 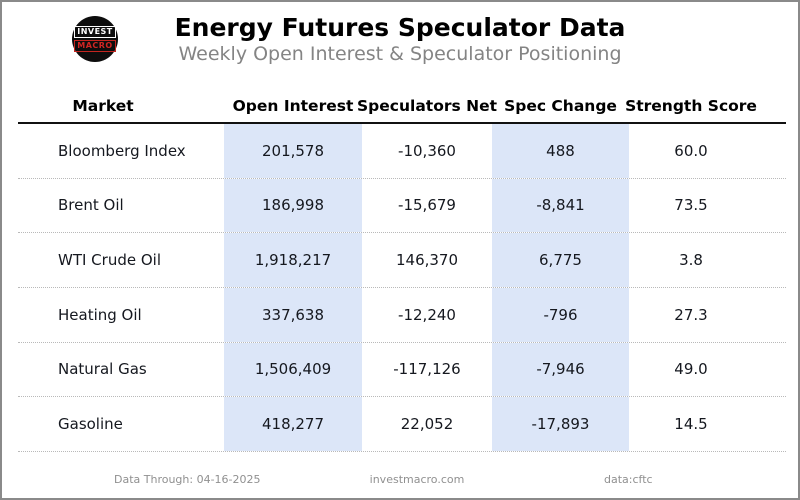 What do you see at coordinates (103, 106) in the screenshot?
I see `column-header-market: Market` at bounding box center [103, 106].